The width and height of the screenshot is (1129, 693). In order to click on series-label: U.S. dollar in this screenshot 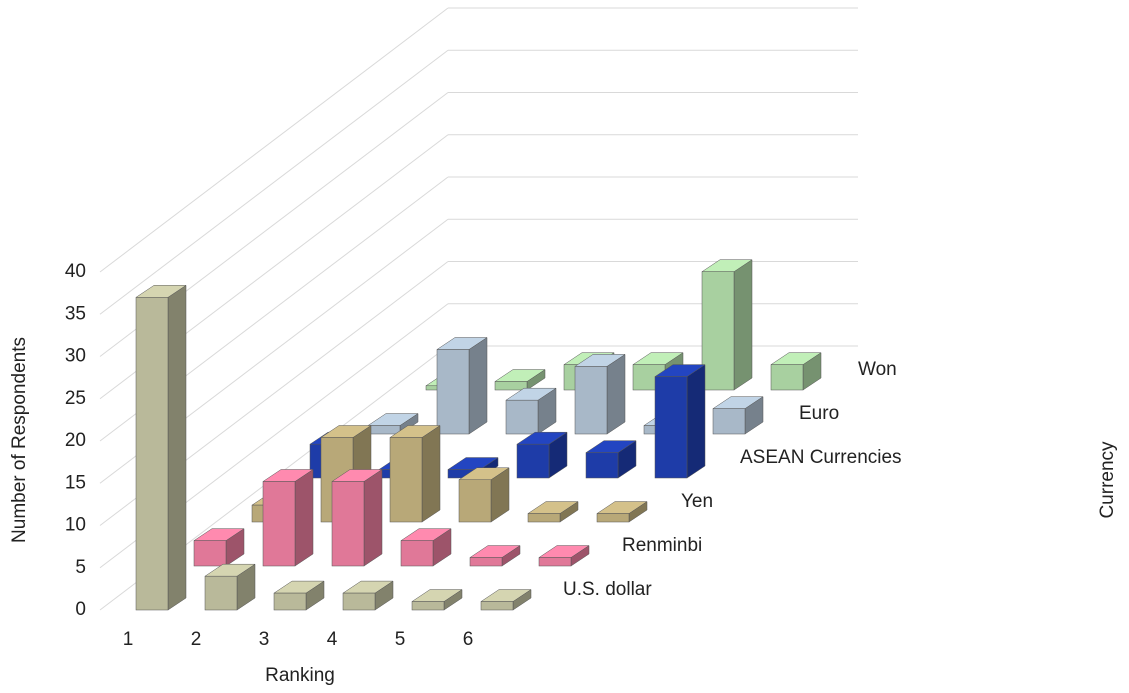, I will do `click(607, 589)`.